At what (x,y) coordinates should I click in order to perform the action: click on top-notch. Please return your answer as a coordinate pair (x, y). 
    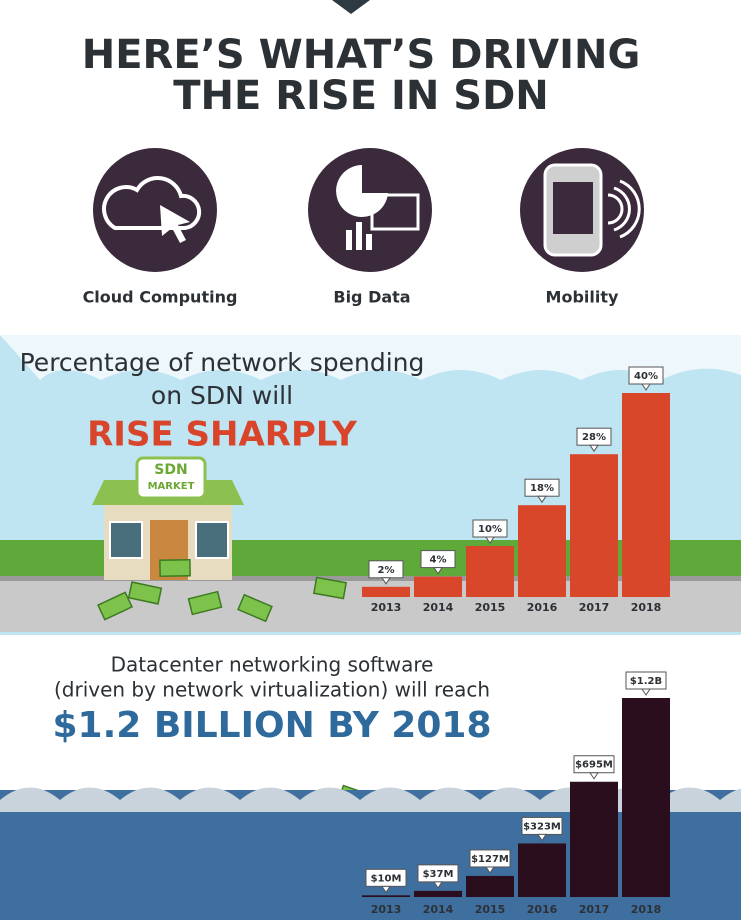
    Looking at the image, I should click on (351, 7).